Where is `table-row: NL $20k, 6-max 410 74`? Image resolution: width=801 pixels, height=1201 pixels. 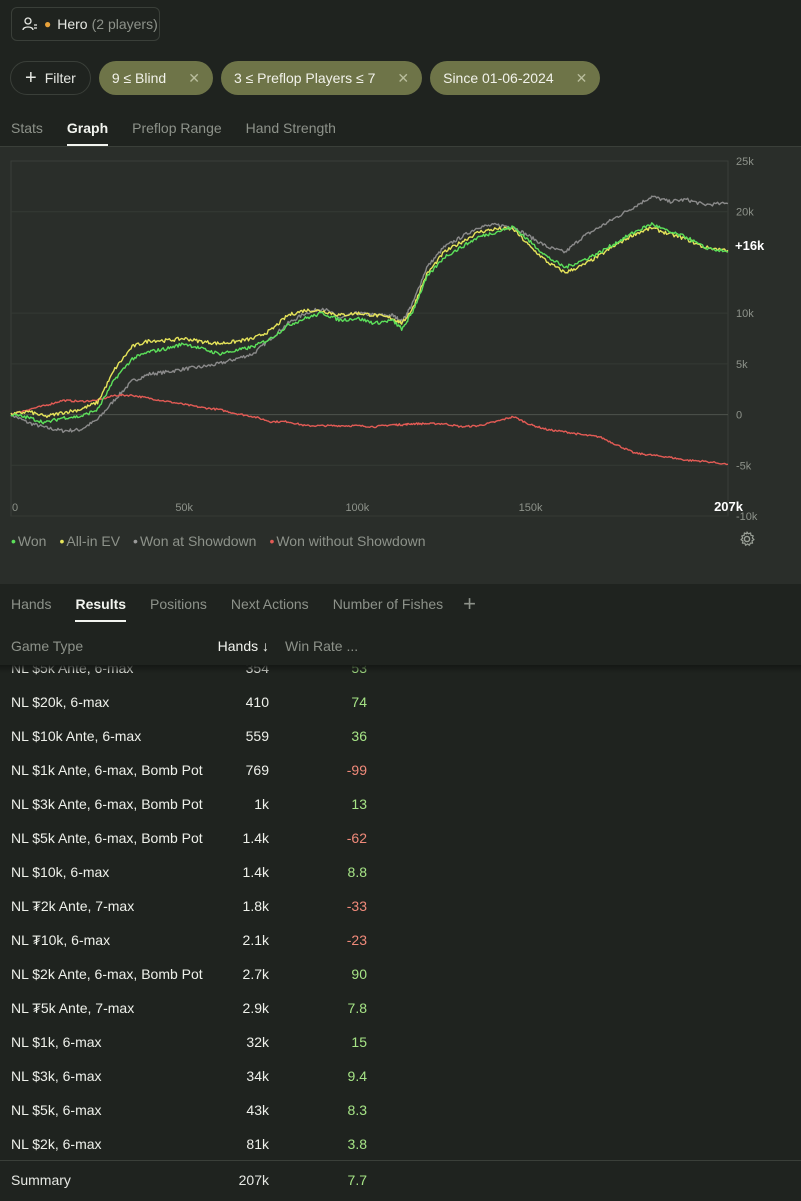 table-row: NL $20k, 6-max 410 74 is located at coordinates (400, 703).